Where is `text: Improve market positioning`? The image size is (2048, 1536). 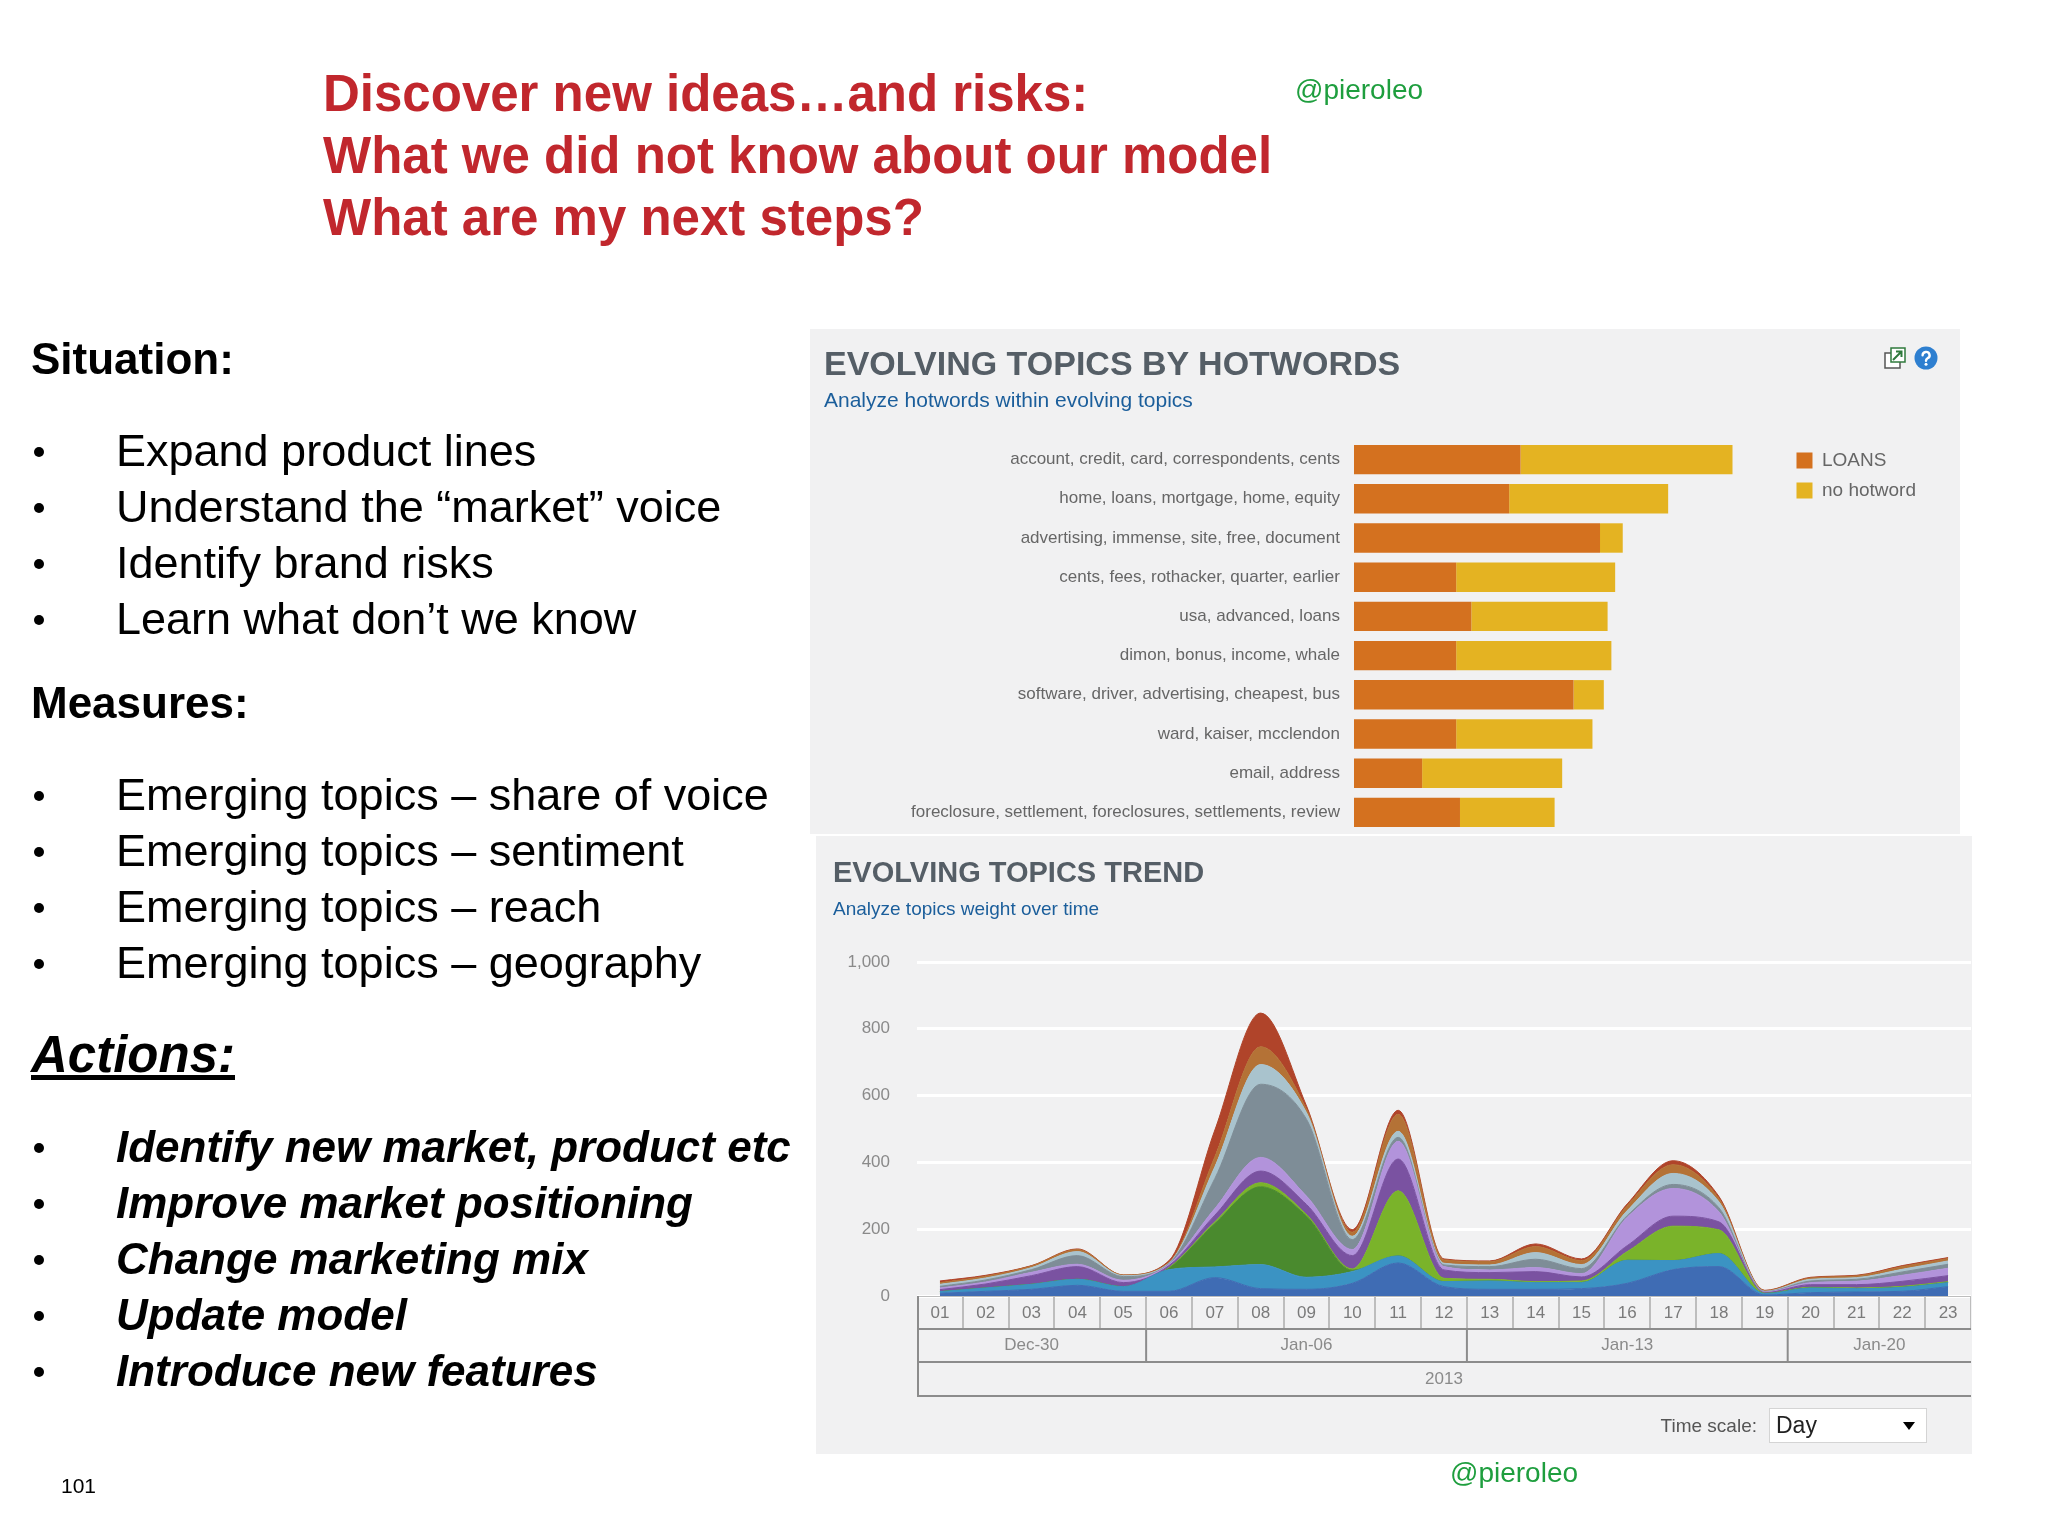
text: Improve market positioning is located at coordinates (404, 1202).